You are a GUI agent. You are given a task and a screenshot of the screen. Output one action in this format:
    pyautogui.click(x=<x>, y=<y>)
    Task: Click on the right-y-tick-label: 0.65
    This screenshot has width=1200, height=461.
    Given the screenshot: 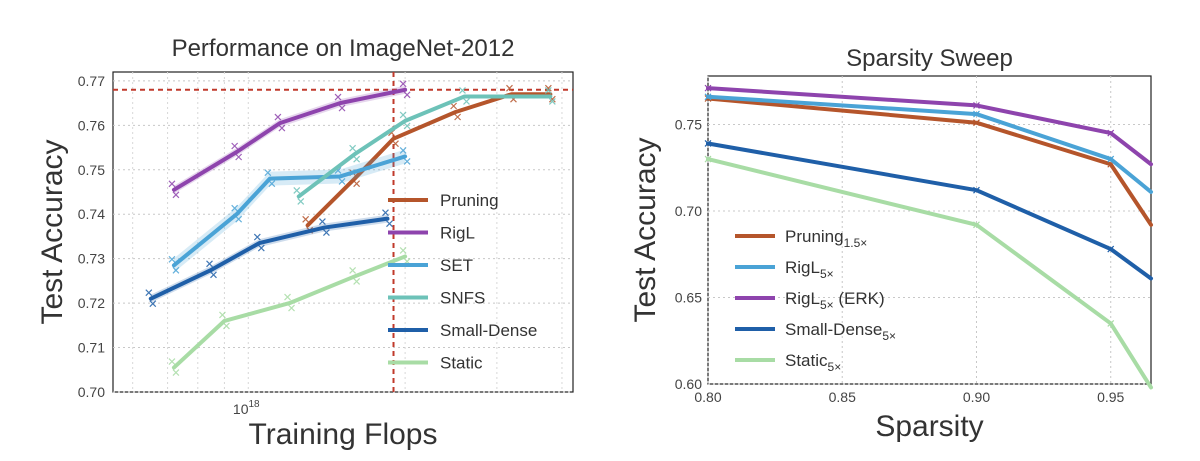 What is the action you would take?
    pyautogui.click(x=688, y=297)
    